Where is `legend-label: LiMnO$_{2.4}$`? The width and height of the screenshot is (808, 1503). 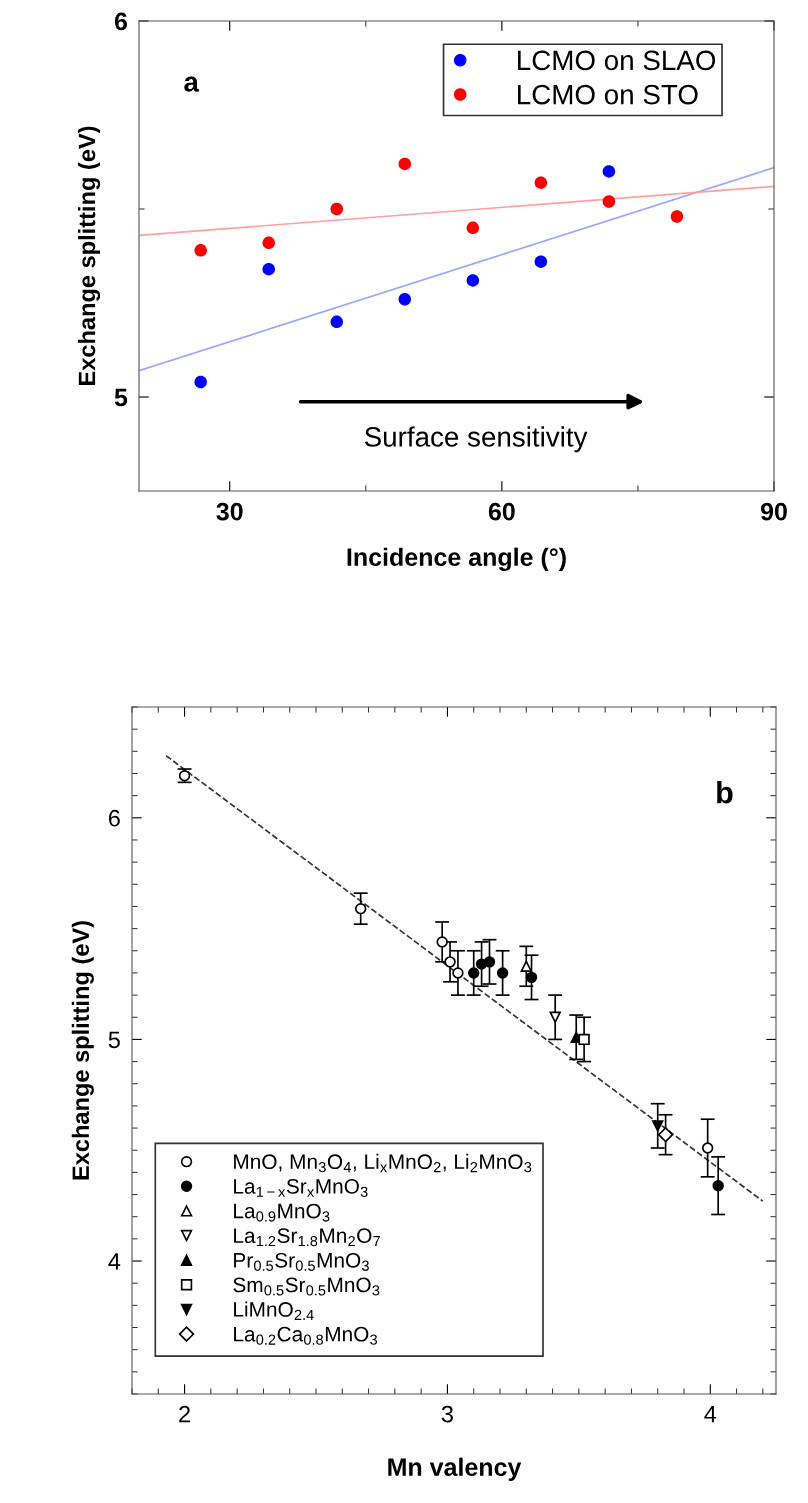
legend-label: LiMnO$_{2.4}$ is located at coordinates (274, 1310).